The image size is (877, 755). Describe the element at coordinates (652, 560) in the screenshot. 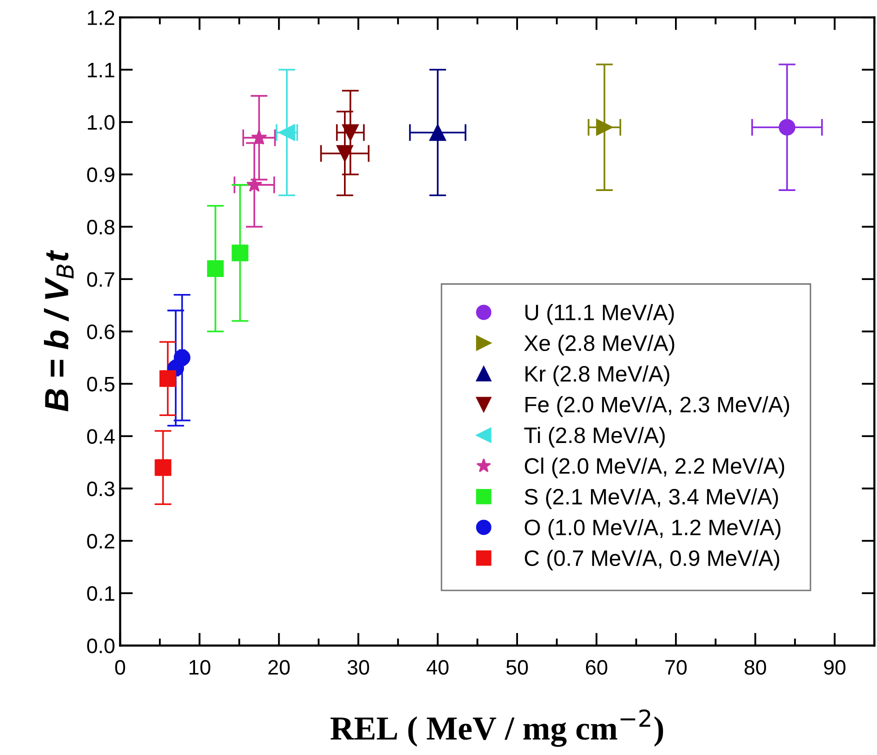

I see `legend-label: C (0.7 MeV/A, 0.9 MeV/A)` at that location.